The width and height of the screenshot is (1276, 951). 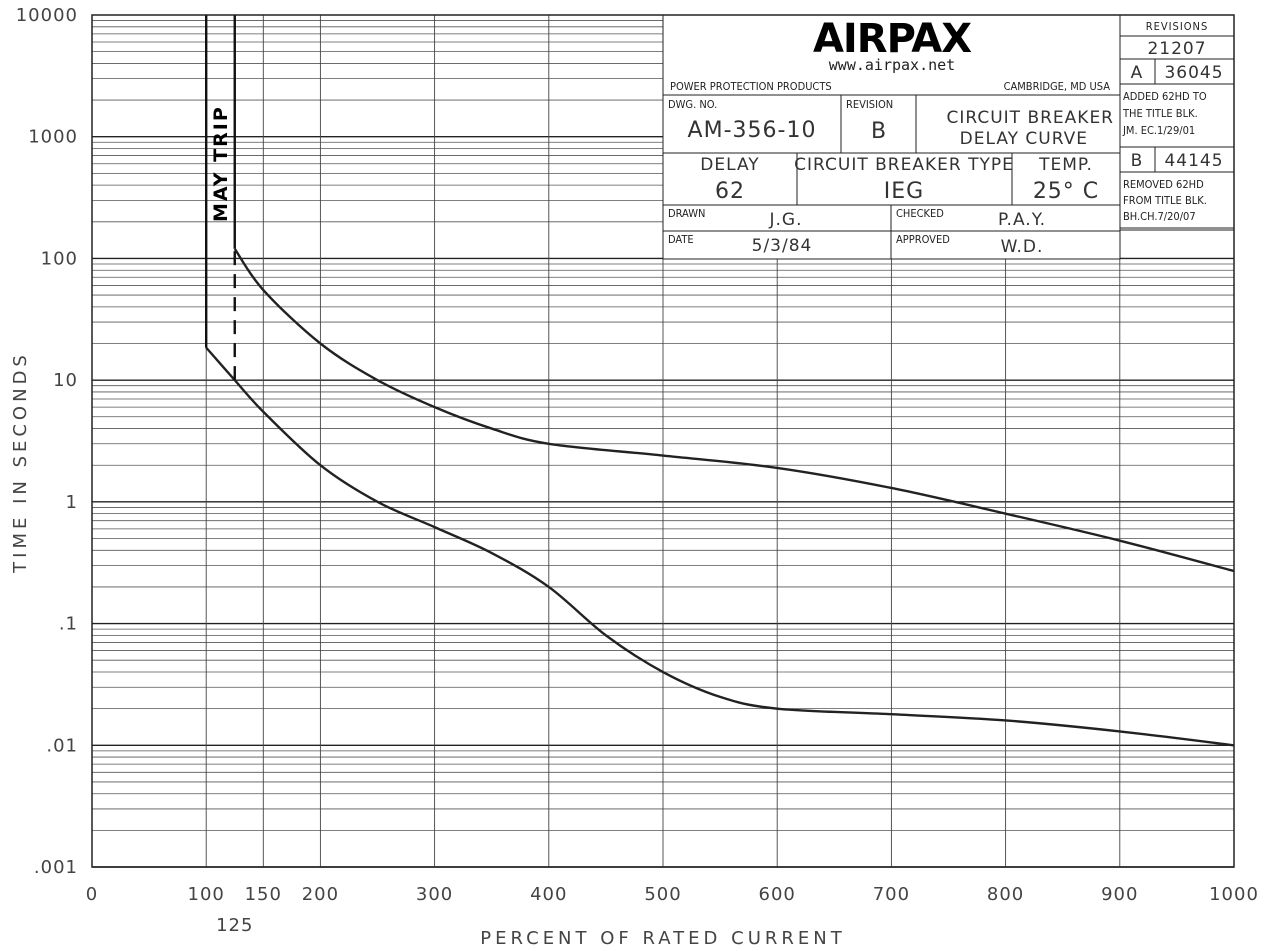 What do you see at coordinates (53, 137) in the screenshot?
I see `y-tick-label: 1000` at bounding box center [53, 137].